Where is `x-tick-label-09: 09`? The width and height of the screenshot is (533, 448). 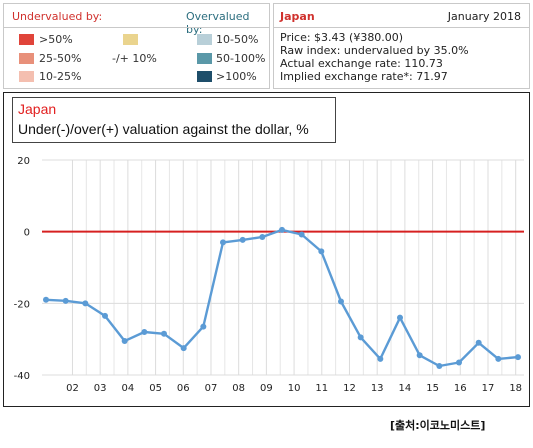 x-tick-label-09: 09 is located at coordinates (266, 388).